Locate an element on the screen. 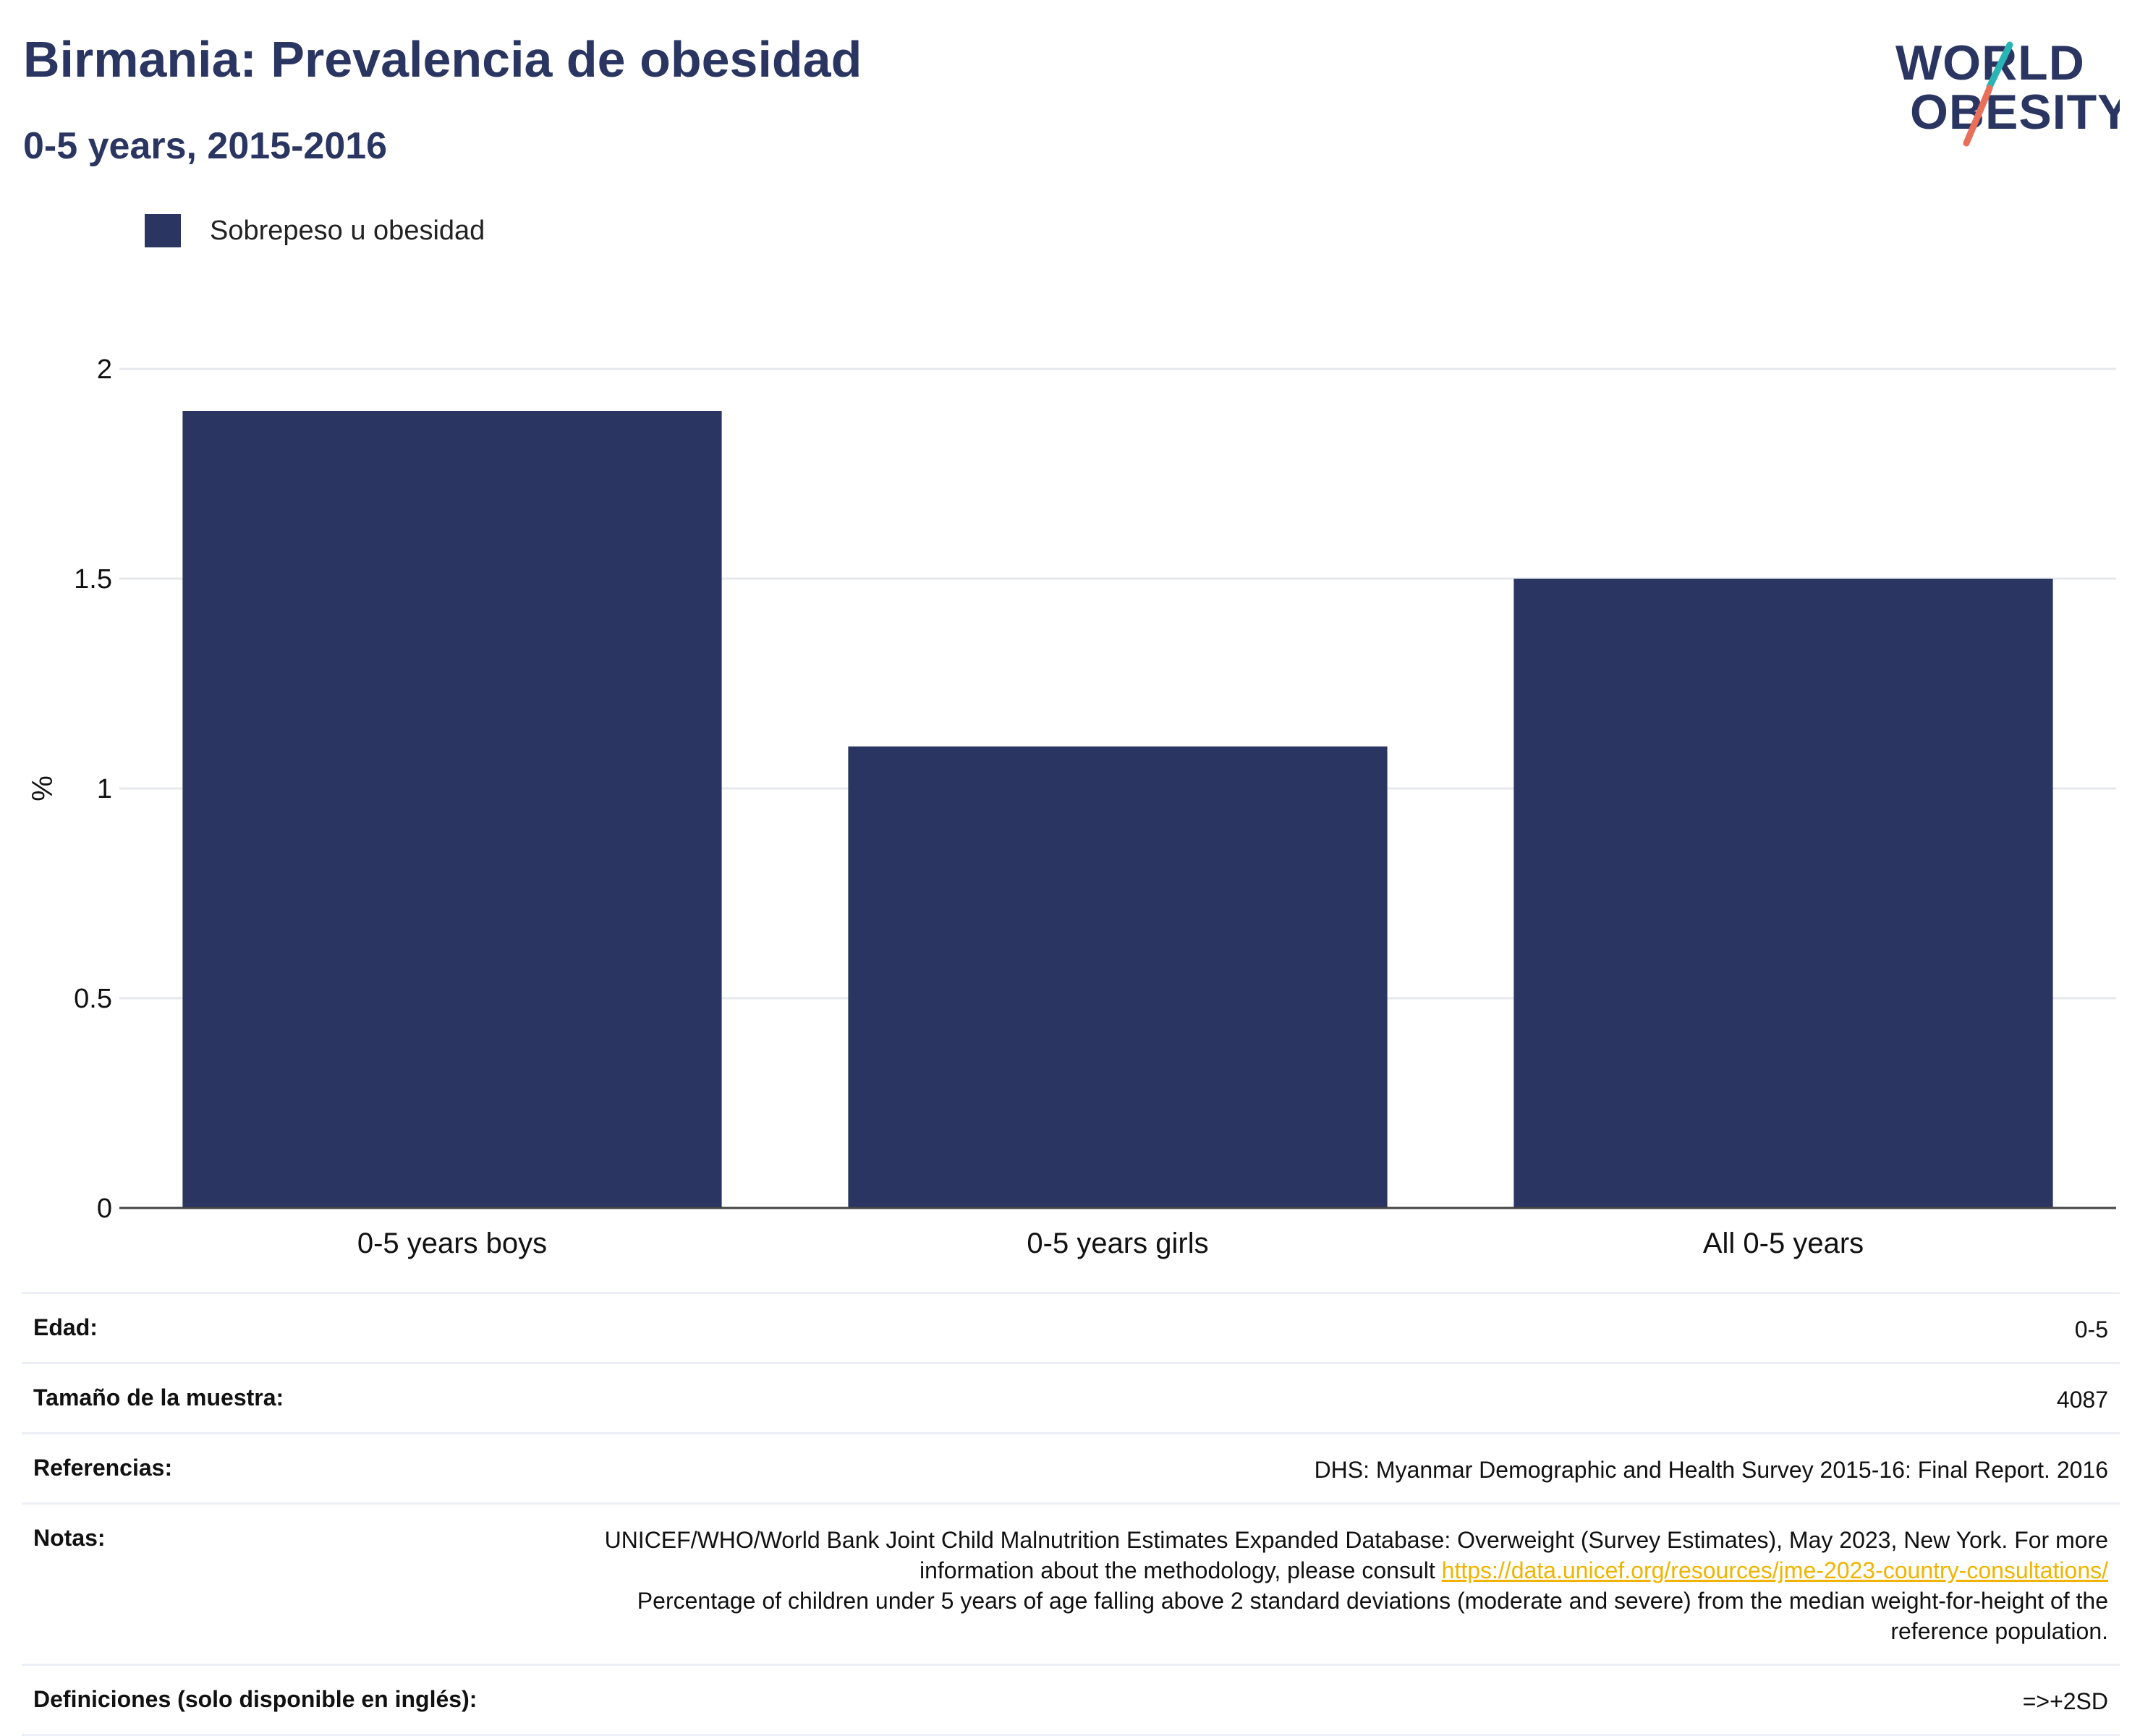 The width and height of the screenshot is (2140, 1736). references-label: Referencias: is located at coordinates (103, 1468).